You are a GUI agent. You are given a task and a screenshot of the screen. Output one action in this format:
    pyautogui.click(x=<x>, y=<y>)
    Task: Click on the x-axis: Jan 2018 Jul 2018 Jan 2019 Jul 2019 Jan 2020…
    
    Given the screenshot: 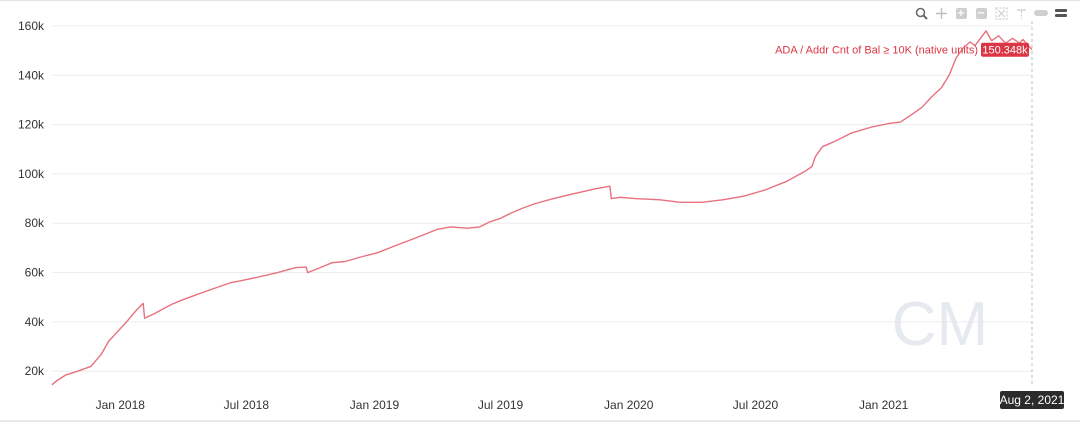 What is the action you would take?
    pyautogui.click(x=557, y=405)
    